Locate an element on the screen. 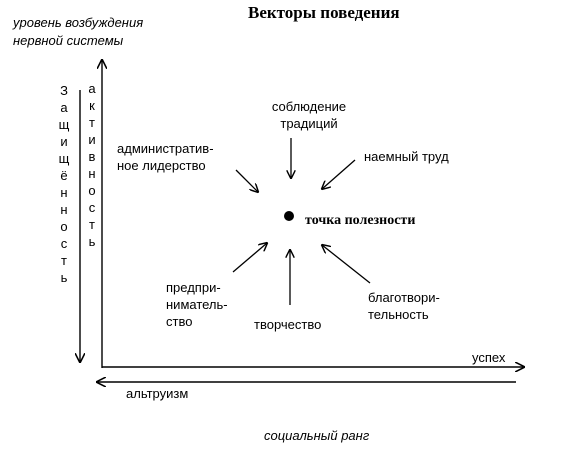 The height and width of the screenshot is (468, 583). charity-label-line2: тельность is located at coordinates (398, 314).